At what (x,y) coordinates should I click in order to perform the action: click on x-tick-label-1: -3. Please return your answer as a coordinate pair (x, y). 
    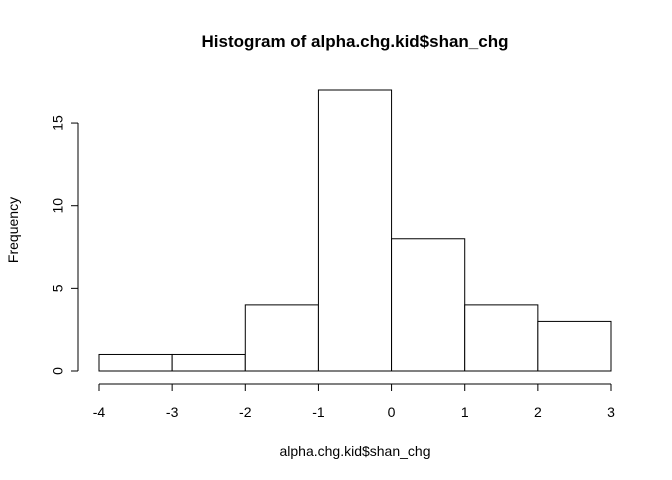
    Looking at the image, I should click on (172, 412).